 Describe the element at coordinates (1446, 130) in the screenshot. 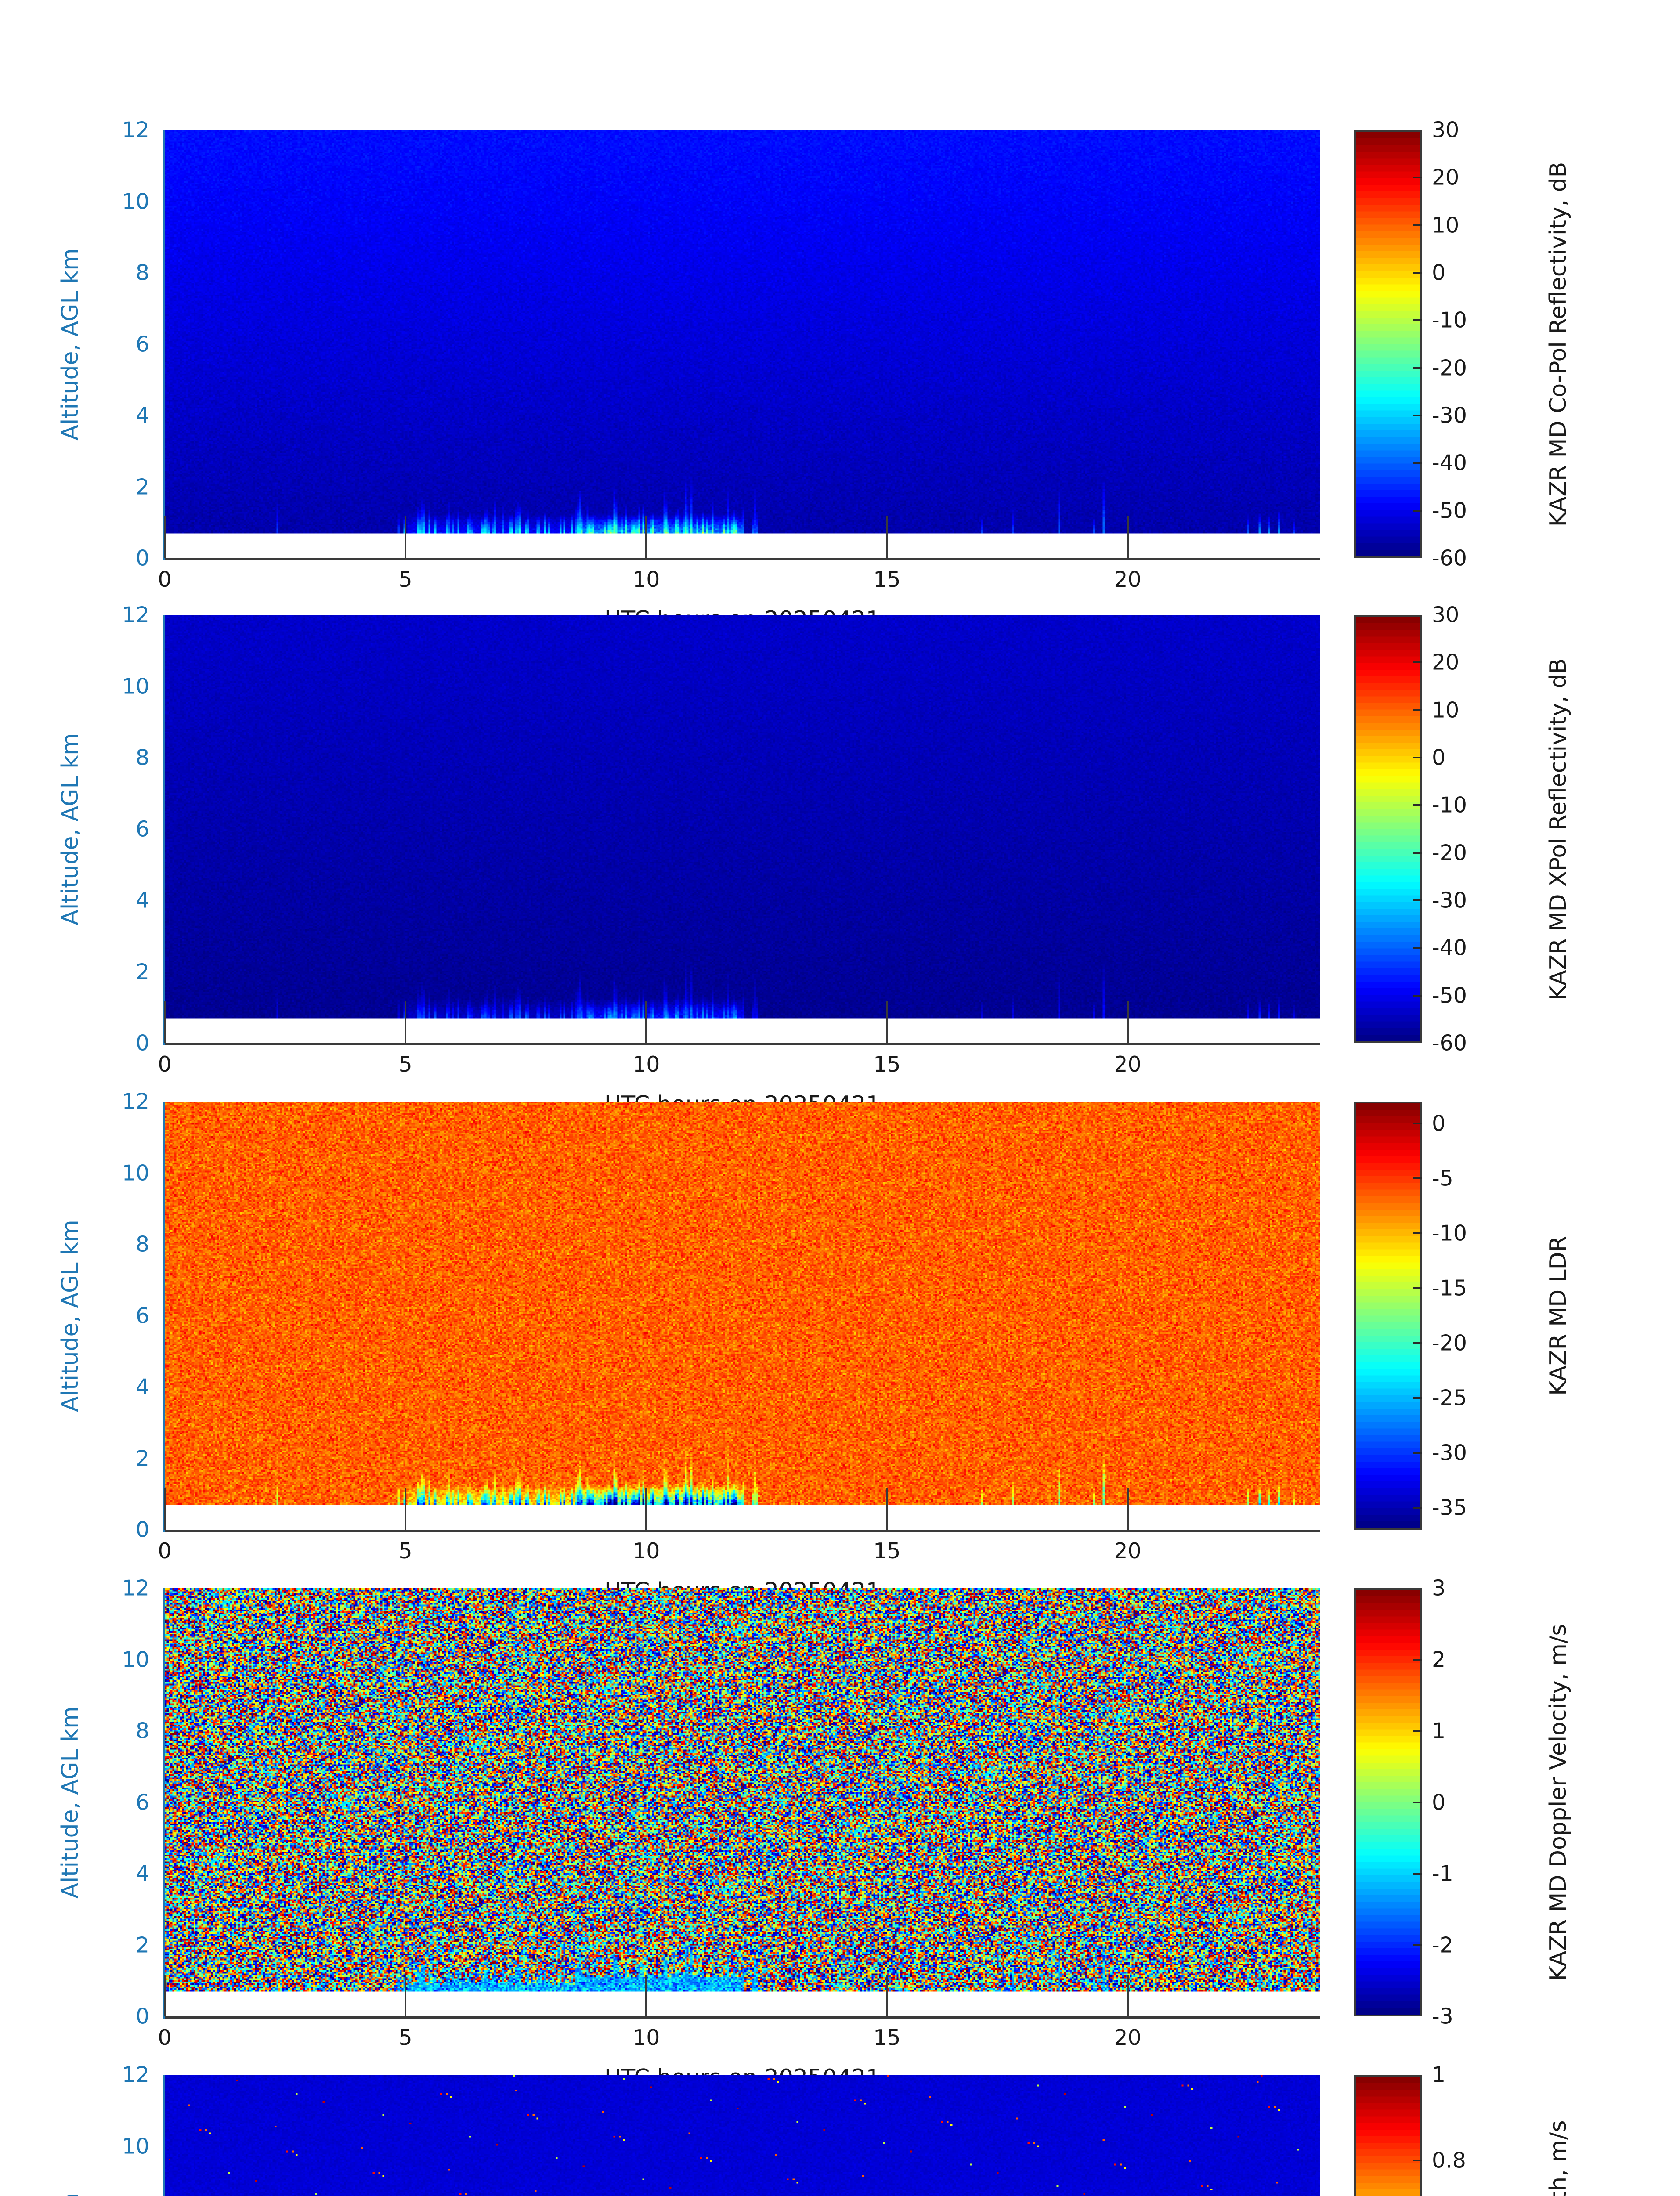

I see `colorbar-tick-label: 30` at that location.